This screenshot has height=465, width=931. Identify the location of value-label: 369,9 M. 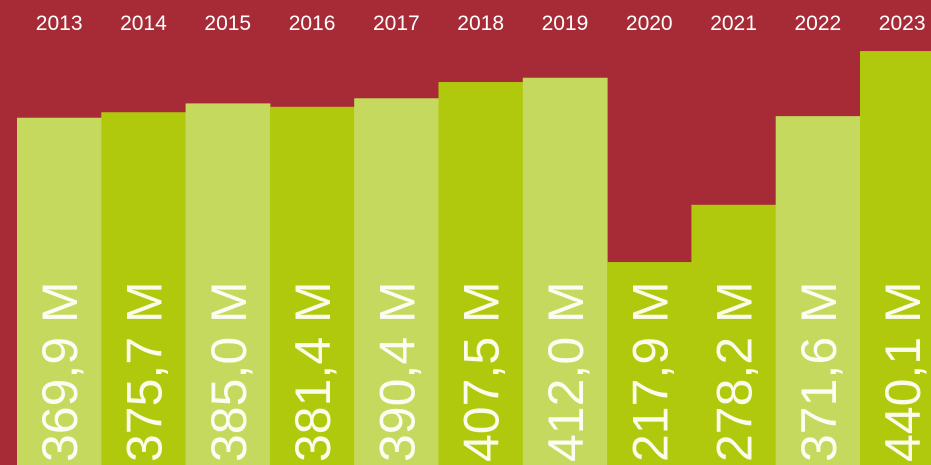
(60, 371).